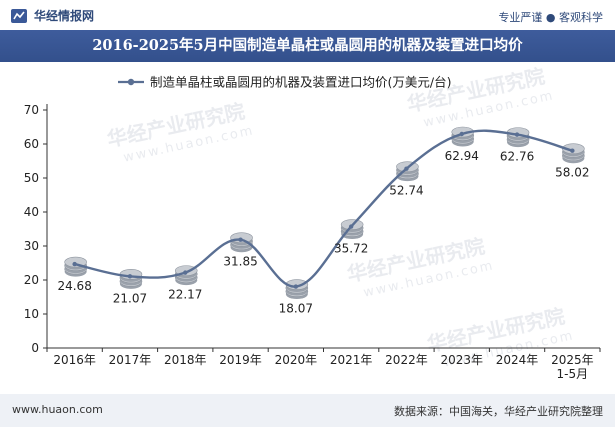 This screenshot has height=427, width=615. What do you see at coordinates (240, 360) in the screenshot?
I see `x-tick-label: 2019年` at bounding box center [240, 360].